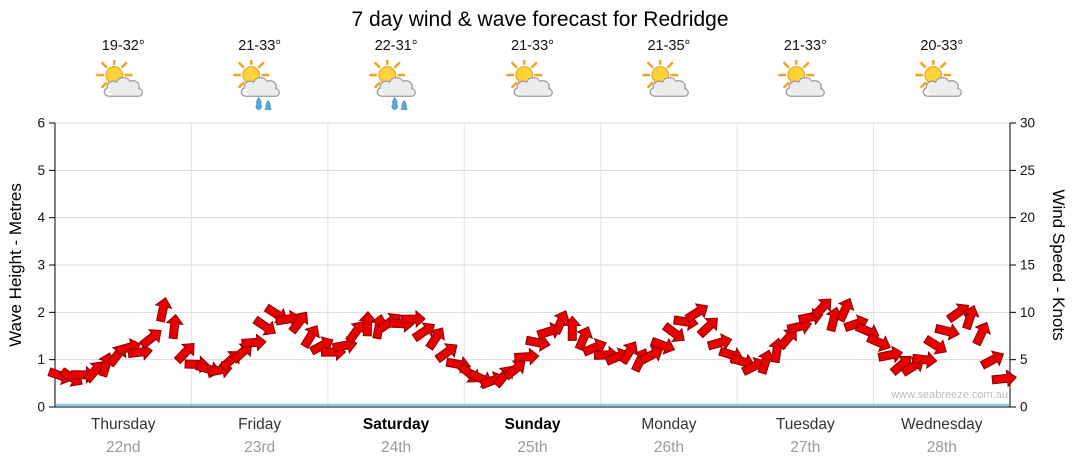  I want to click on svg-text: 3, so click(41, 265).